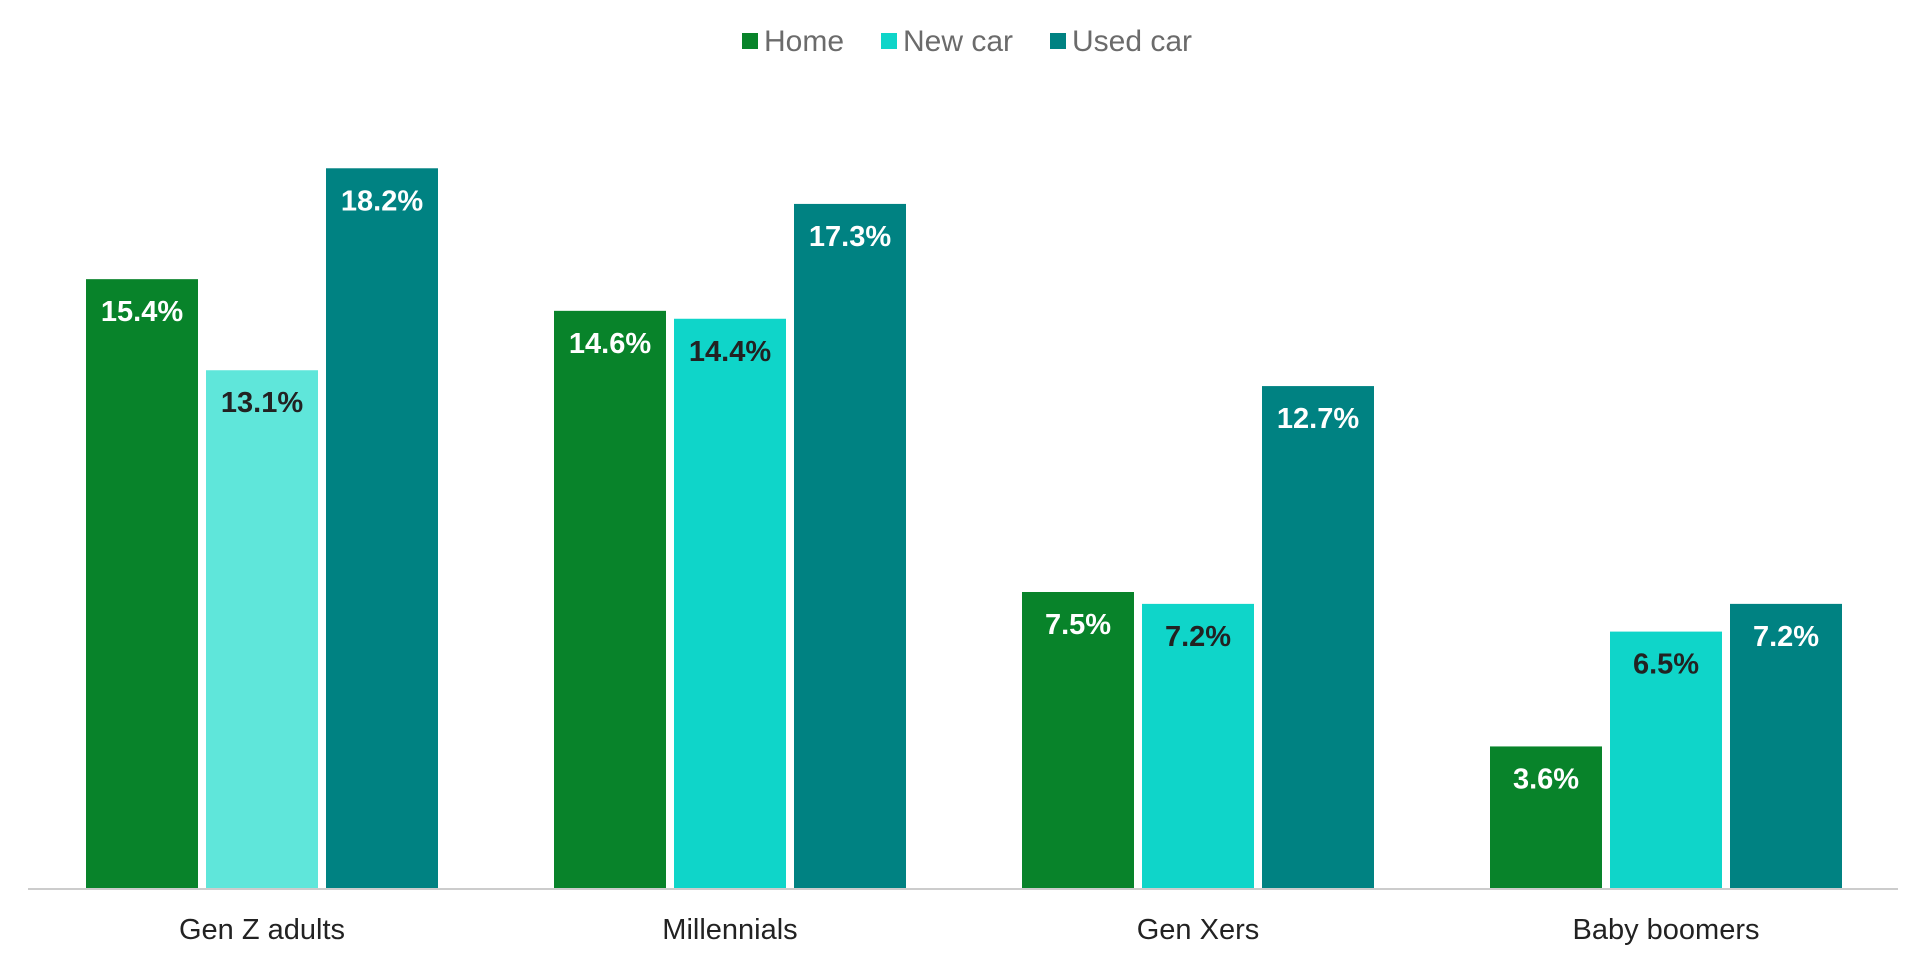  Describe the element at coordinates (850, 546) in the screenshot. I see `bar-millennials-used-car` at that location.